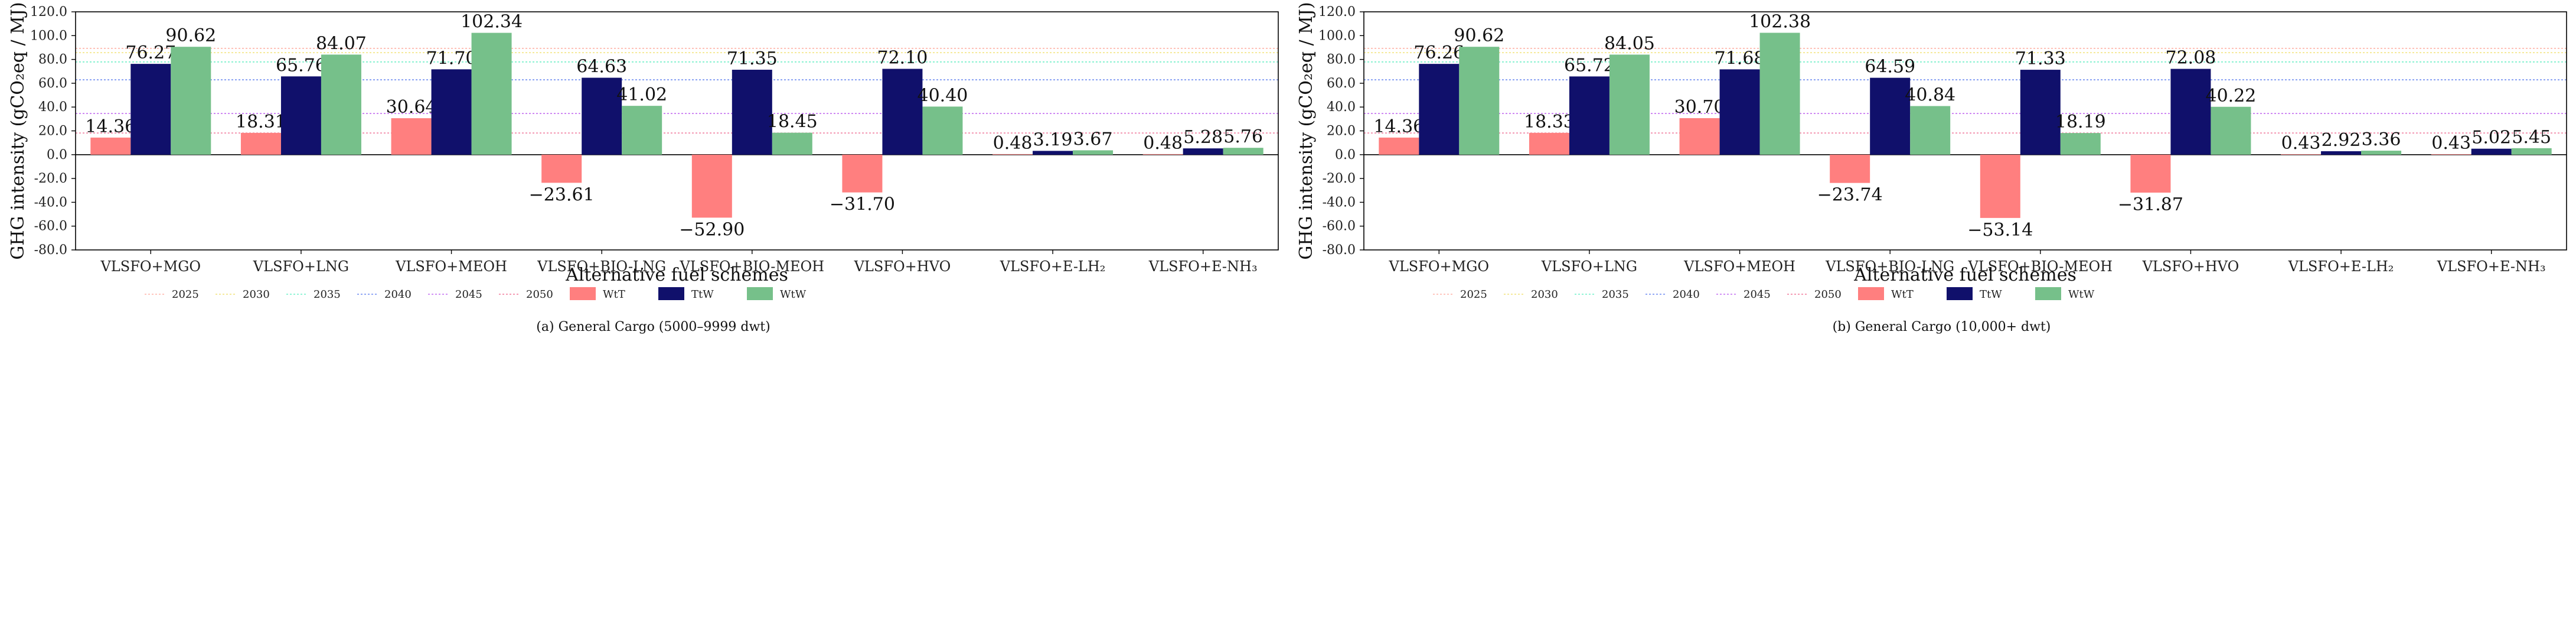 This screenshot has height=644, width=2576. Describe the element at coordinates (1337, 12) in the screenshot. I see `y-tick-label: 120.0` at that location.